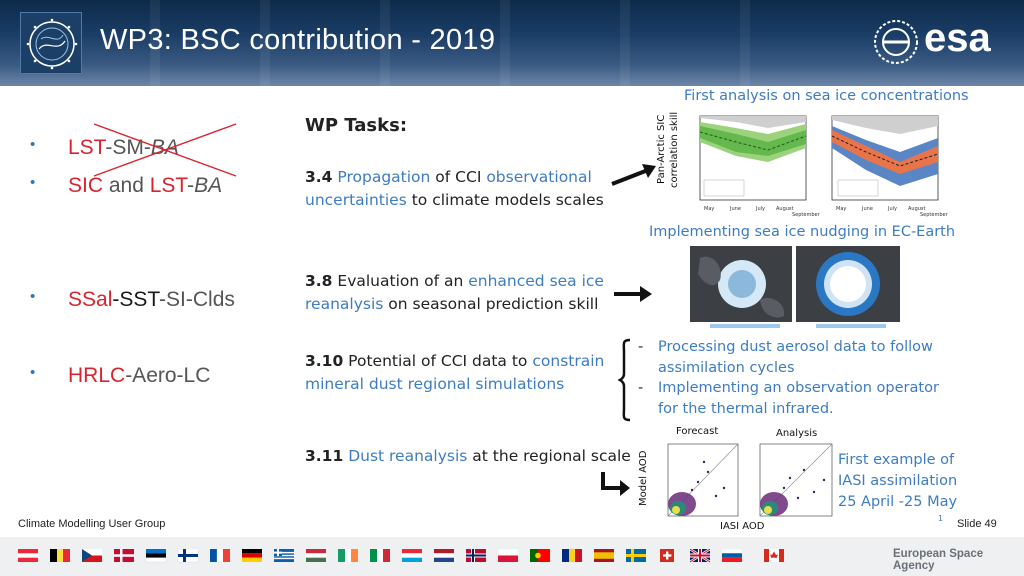  Describe the element at coordinates (726, 368) in the screenshot. I see `dust-item-text: assimilation cycles` at that location.